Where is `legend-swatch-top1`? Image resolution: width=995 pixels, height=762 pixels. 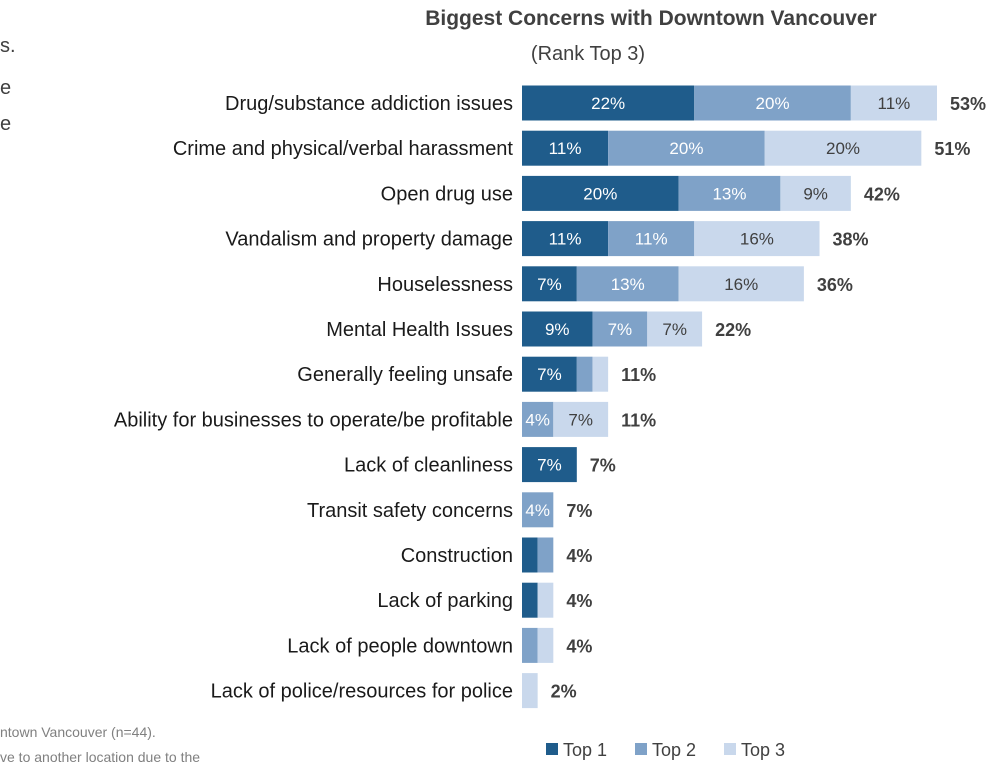
legend-swatch-top1 is located at coordinates (552, 749).